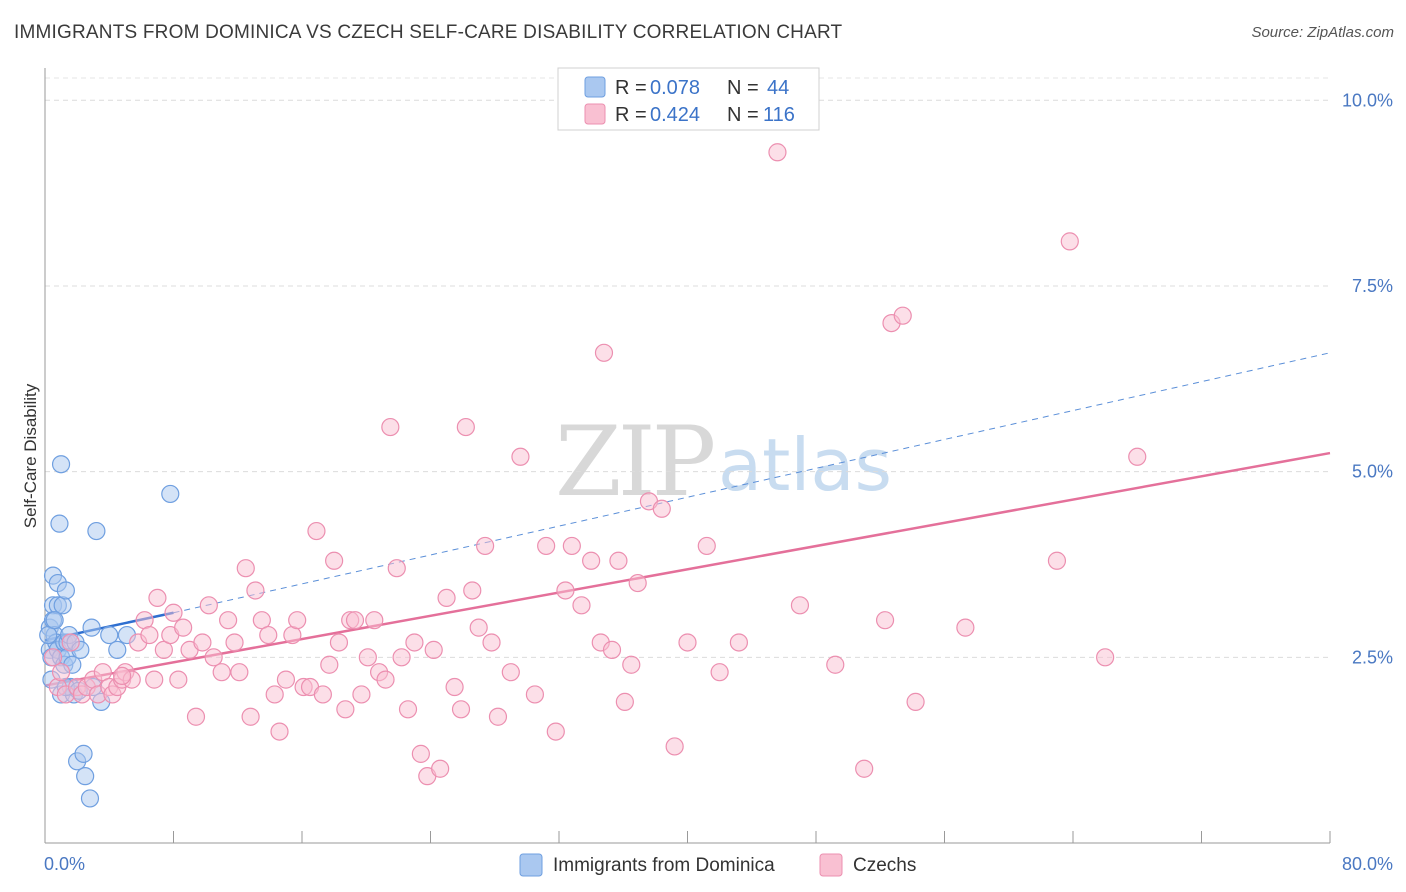 This screenshot has width=1406, height=892. What do you see at coordinates (743, 115) in the screenshot?
I see `legend-n-label-czechs: N =` at bounding box center [743, 115].